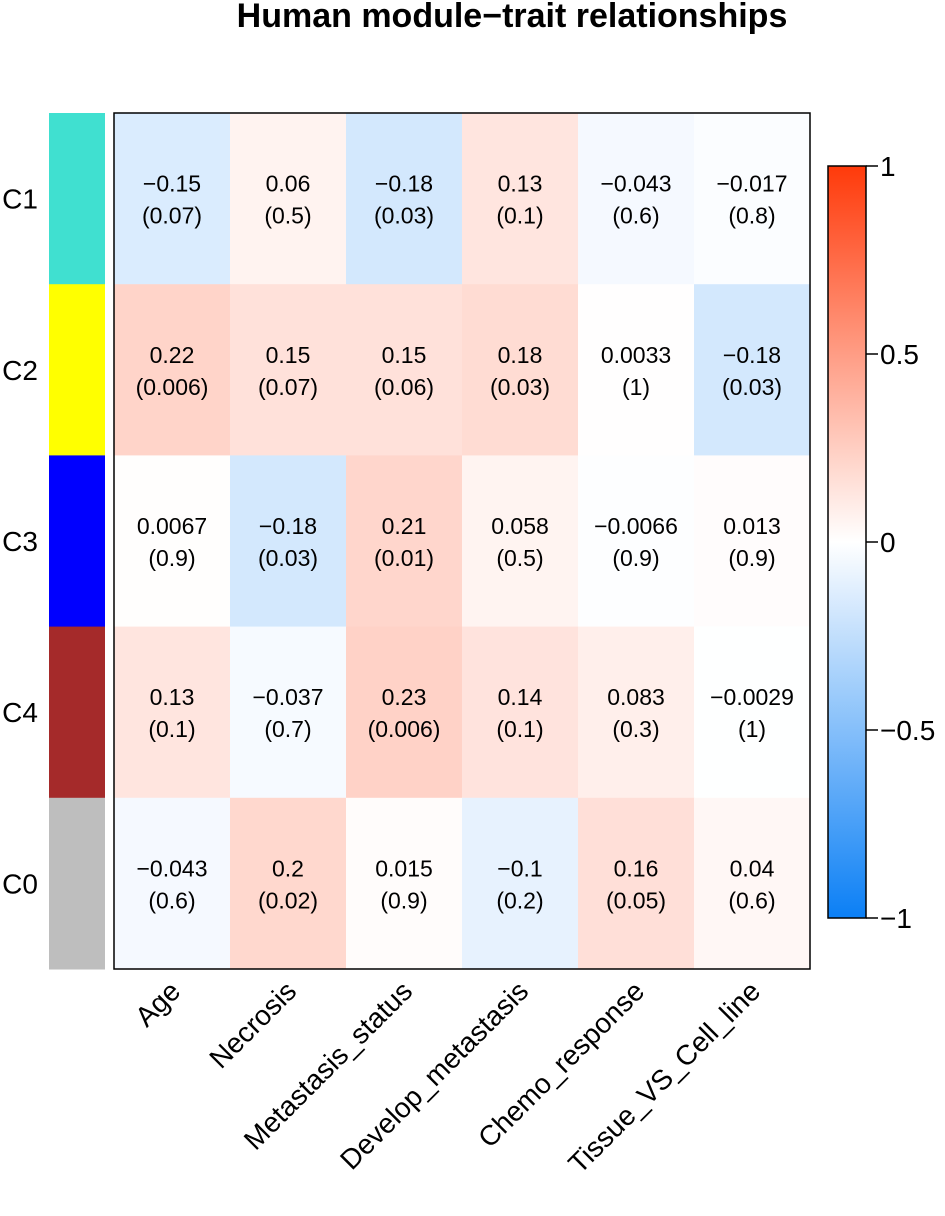  Describe the element at coordinates (636, 355) in the screenshot. I see `cell-correlation-label: 0.0033` at that location.